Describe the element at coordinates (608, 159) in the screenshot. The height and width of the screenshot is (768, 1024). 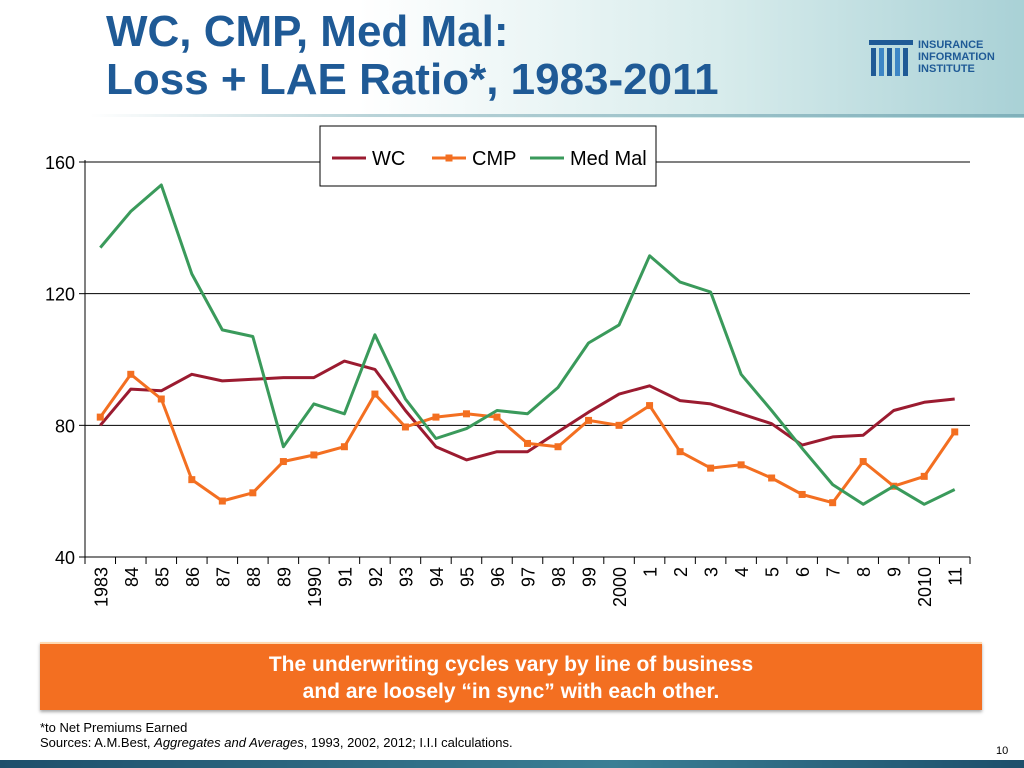
I see `legend-label-med-mal: Med Mal` at that location.